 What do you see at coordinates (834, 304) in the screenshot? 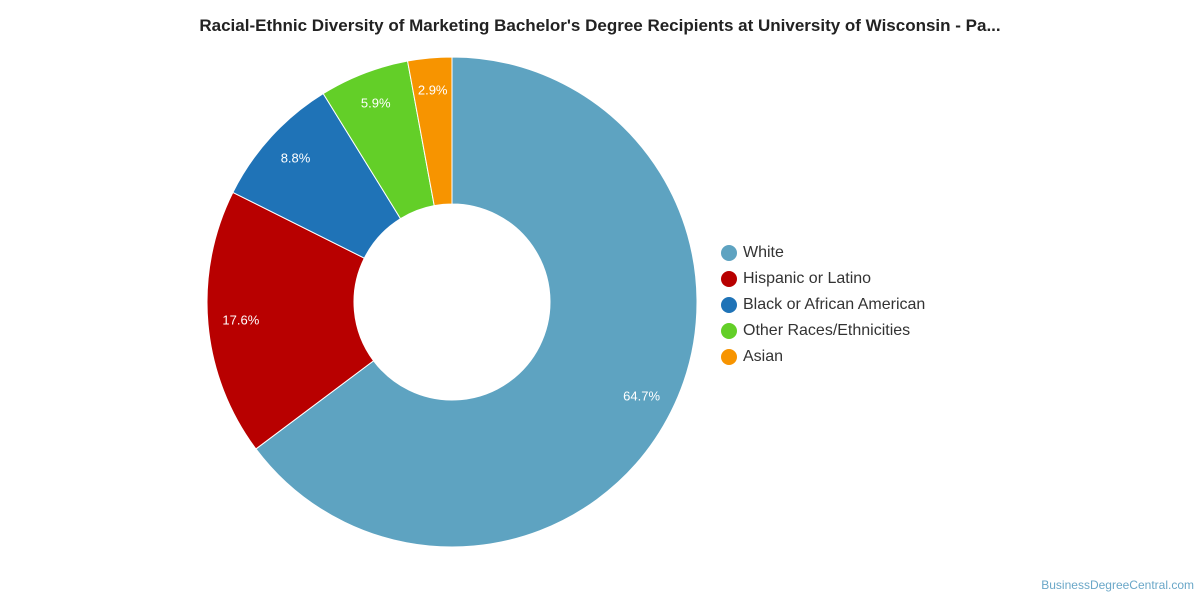
I see `legend-label: Black or African American` at bounding box center [834, 304].